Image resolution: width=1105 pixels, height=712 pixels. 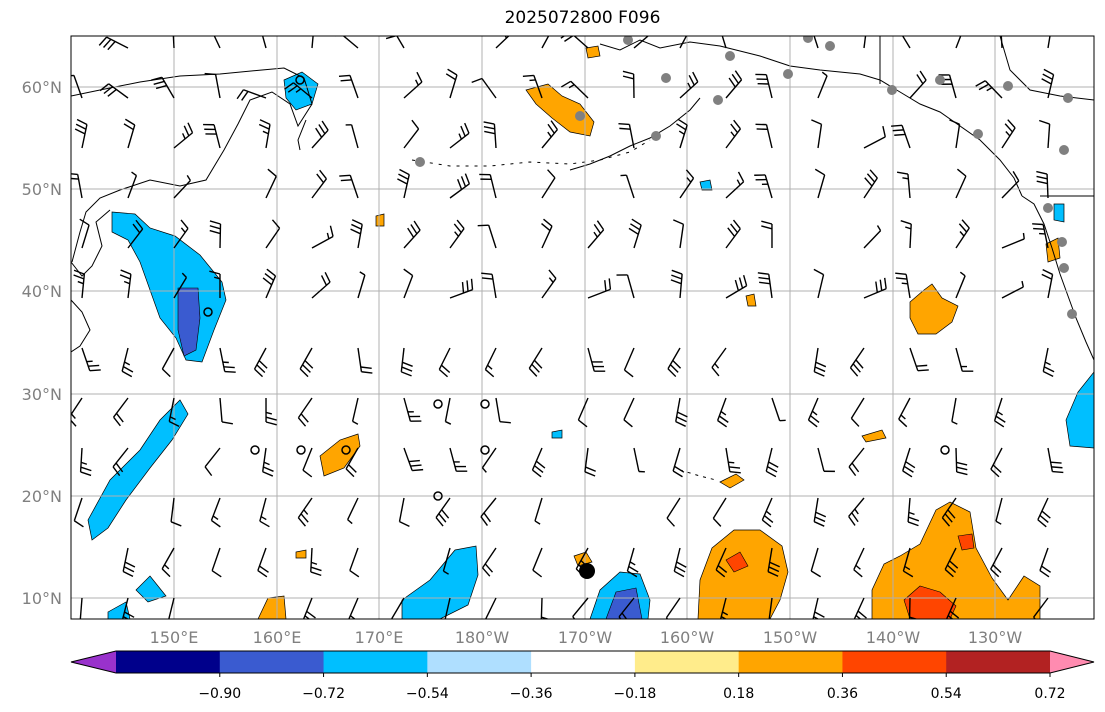 I want to click on colorbar-outline, so click(x=582, y=662).